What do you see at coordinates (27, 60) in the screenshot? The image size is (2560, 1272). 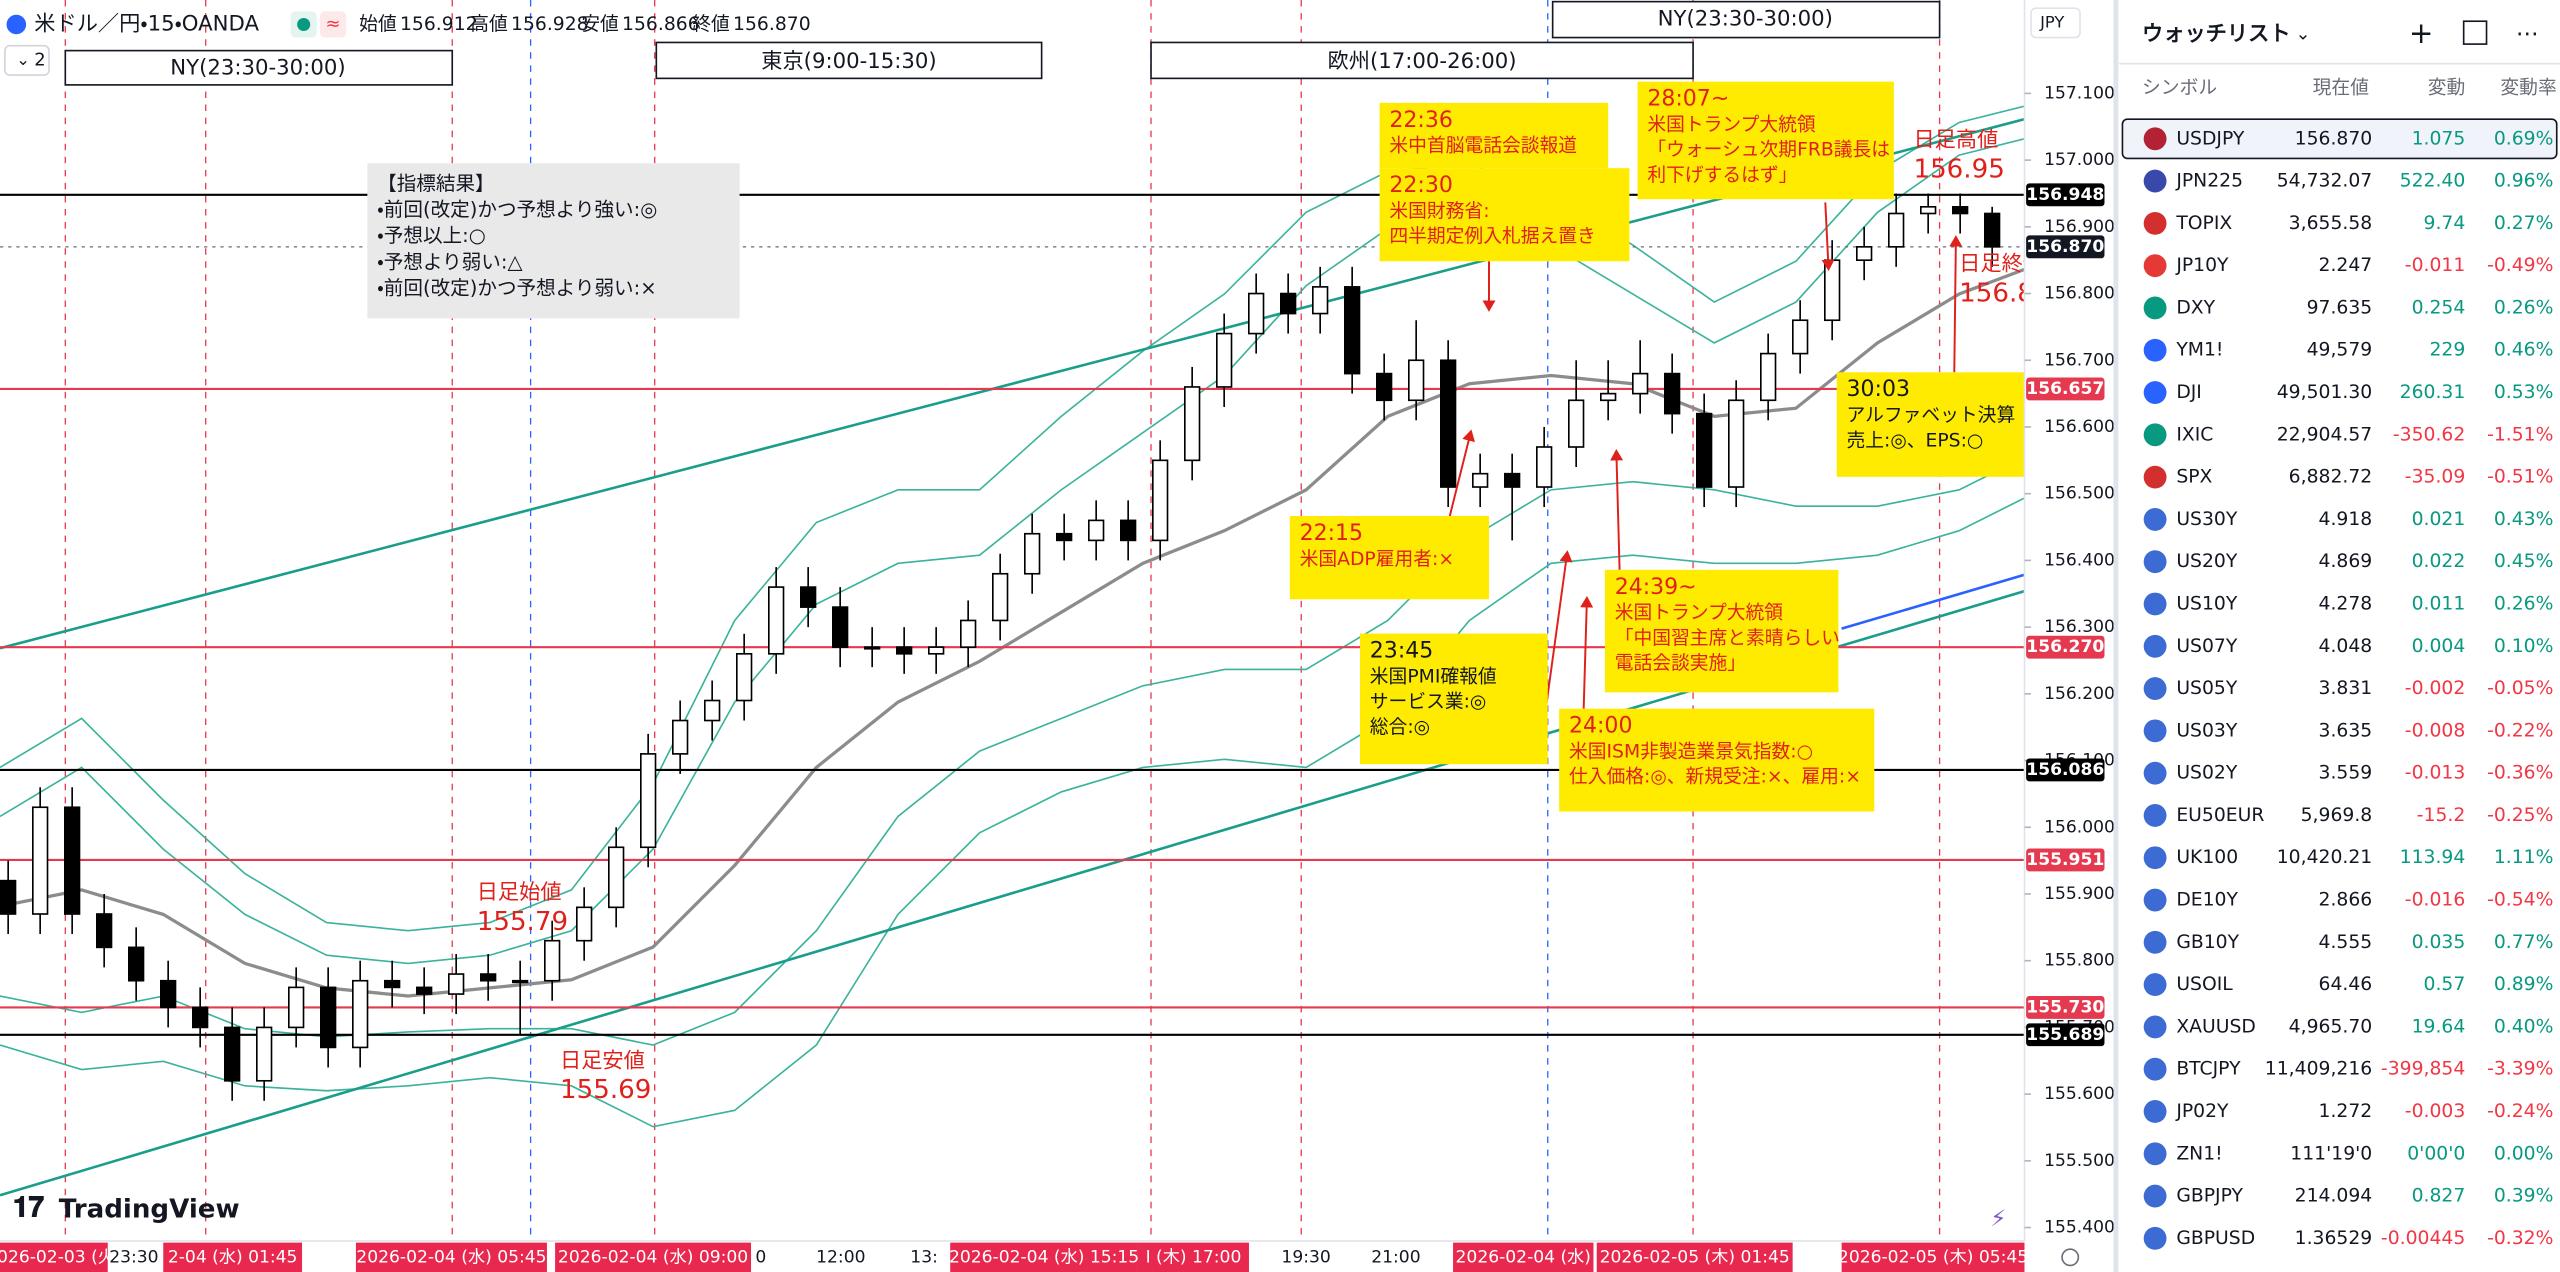 I see `pane-toggle` at bounding box center [27, 60].